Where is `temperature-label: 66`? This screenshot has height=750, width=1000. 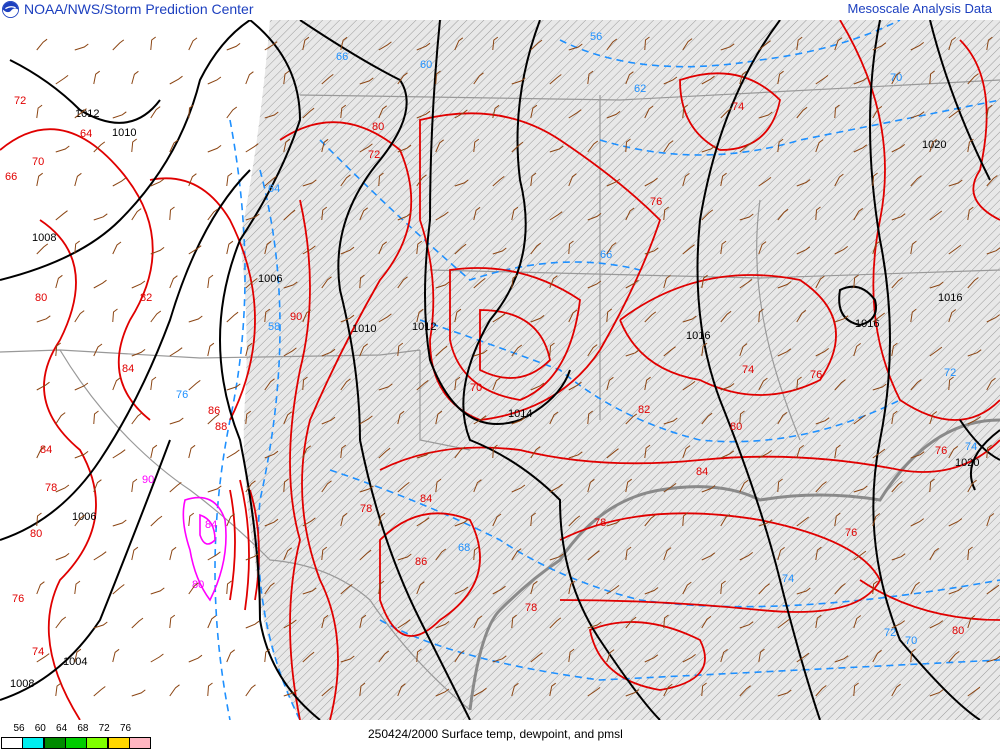
temperature-label: 66 is located at coordinates (11, 177).